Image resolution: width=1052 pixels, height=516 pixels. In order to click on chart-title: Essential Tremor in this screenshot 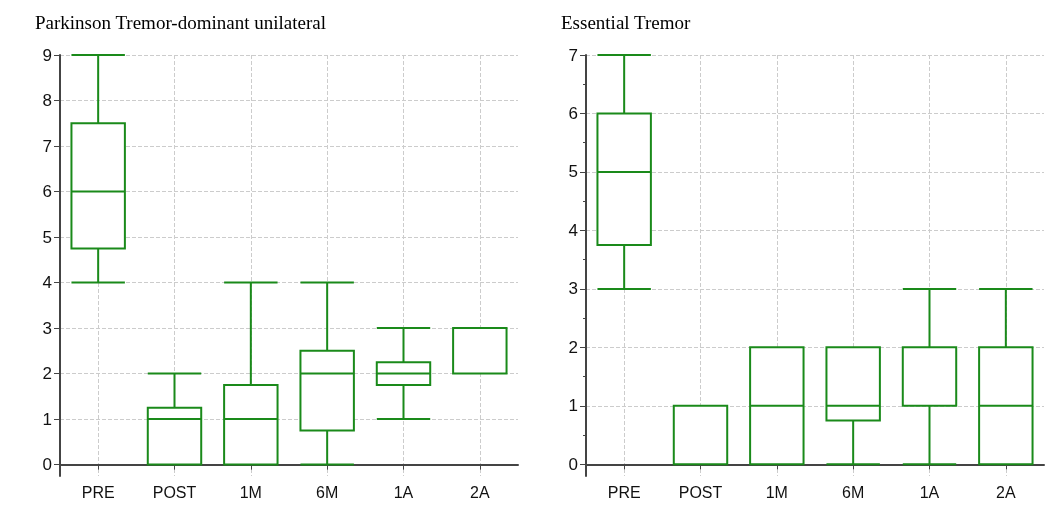, I will do `click(626, 22)`.